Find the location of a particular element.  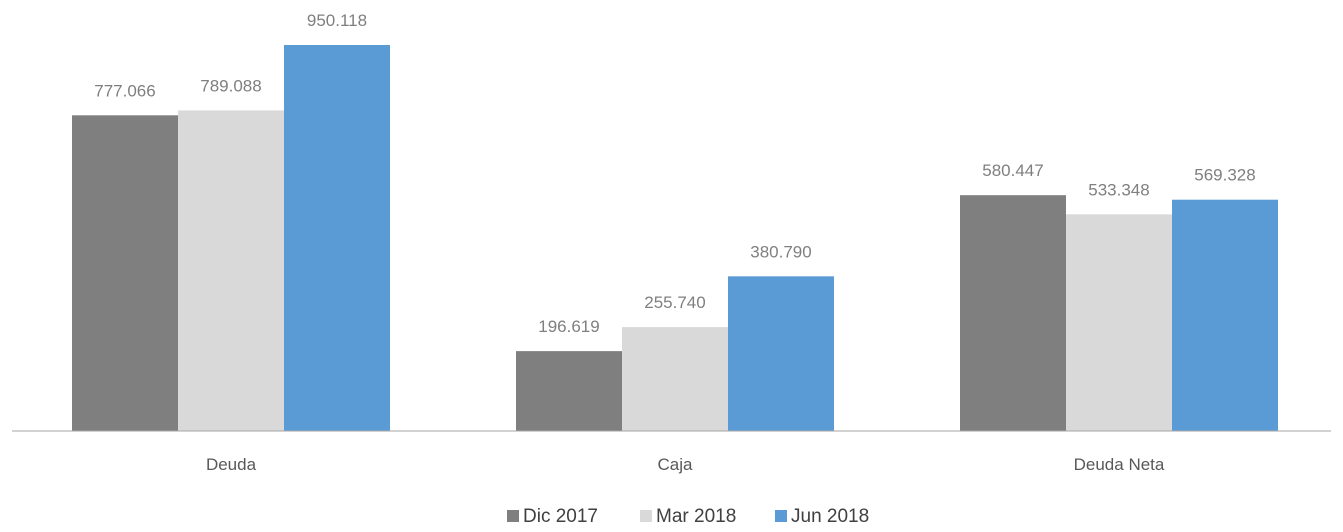

category-labels-group: Deuda Caja Deuda Neta is located at coordinates (685, 464).